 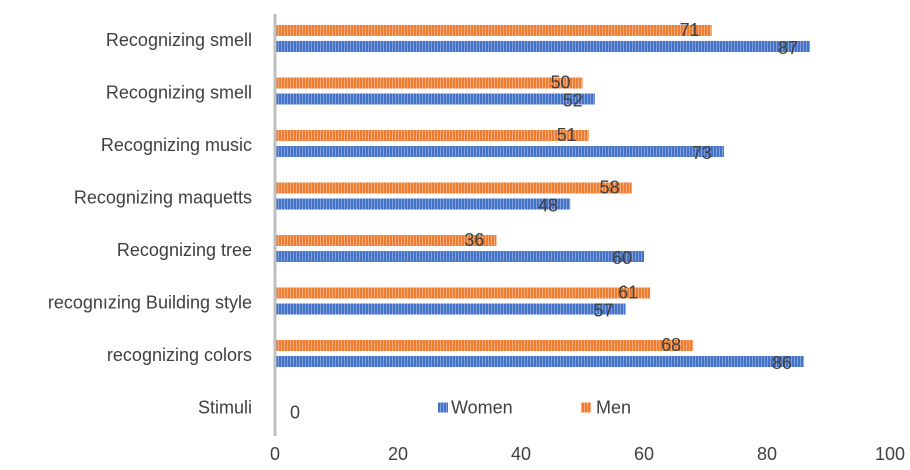 I want to click on x-tick-label: 20, so click(x=398, y=454).